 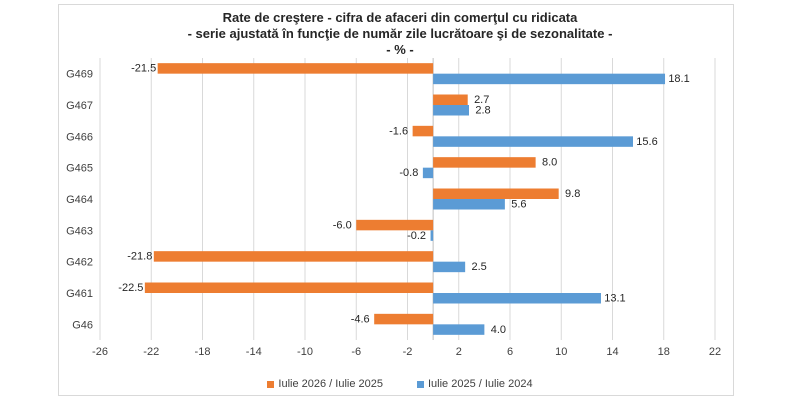 I want to click on x-tick-label: -2, so click(x=408, y=352).